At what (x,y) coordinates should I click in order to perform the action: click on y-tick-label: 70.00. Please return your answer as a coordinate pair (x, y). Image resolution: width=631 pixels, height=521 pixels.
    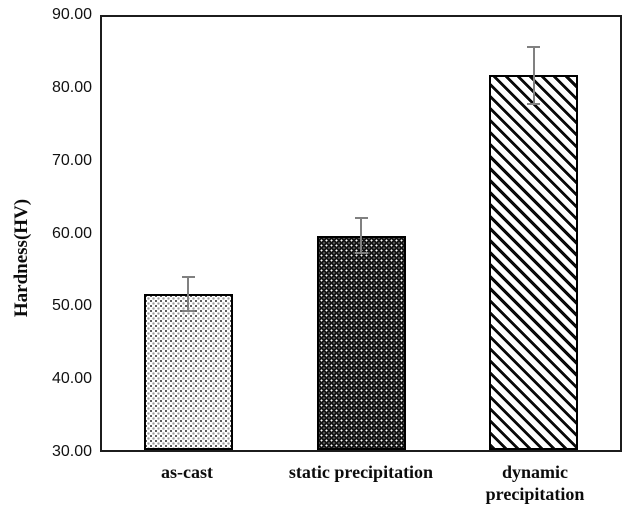
    Looking at the image, I should click on (71, 160).